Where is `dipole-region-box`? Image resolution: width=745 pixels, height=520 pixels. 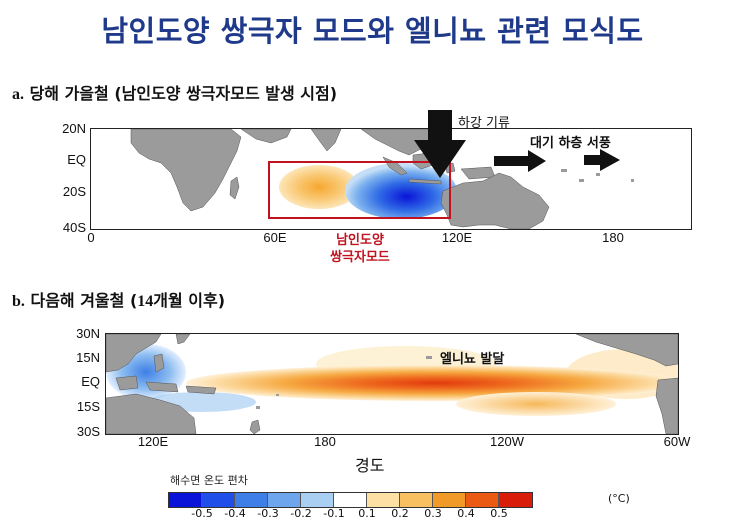 dipole-region-box is located at coordinates (359, 190).